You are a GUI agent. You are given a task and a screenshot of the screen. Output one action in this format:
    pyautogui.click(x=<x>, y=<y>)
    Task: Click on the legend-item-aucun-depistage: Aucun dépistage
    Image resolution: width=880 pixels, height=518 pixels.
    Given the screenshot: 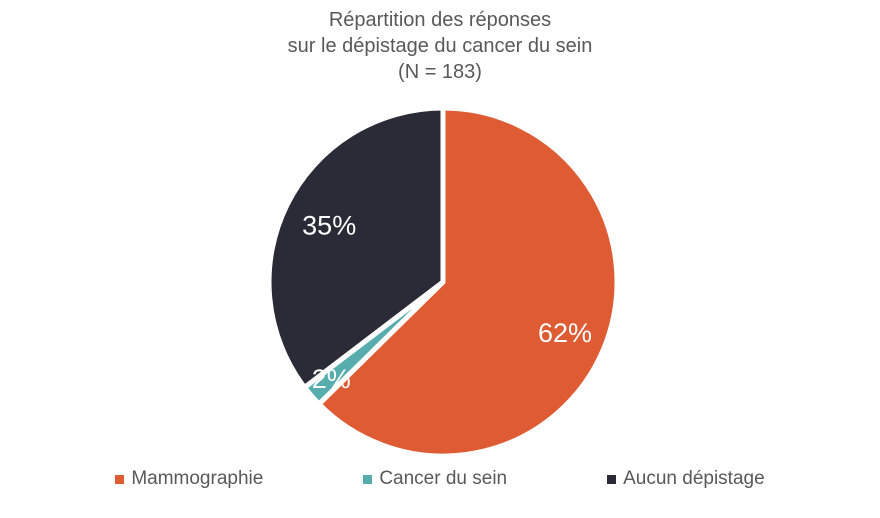 What is the action you would take?
    pyautogui.click(x=686, y=479)
    